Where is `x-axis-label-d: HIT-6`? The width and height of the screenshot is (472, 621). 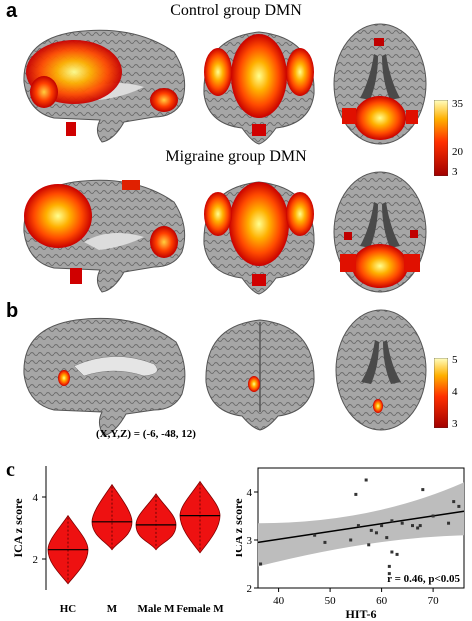 x-axis-label-d: HIT-6 is located at coordinates (361, 614).